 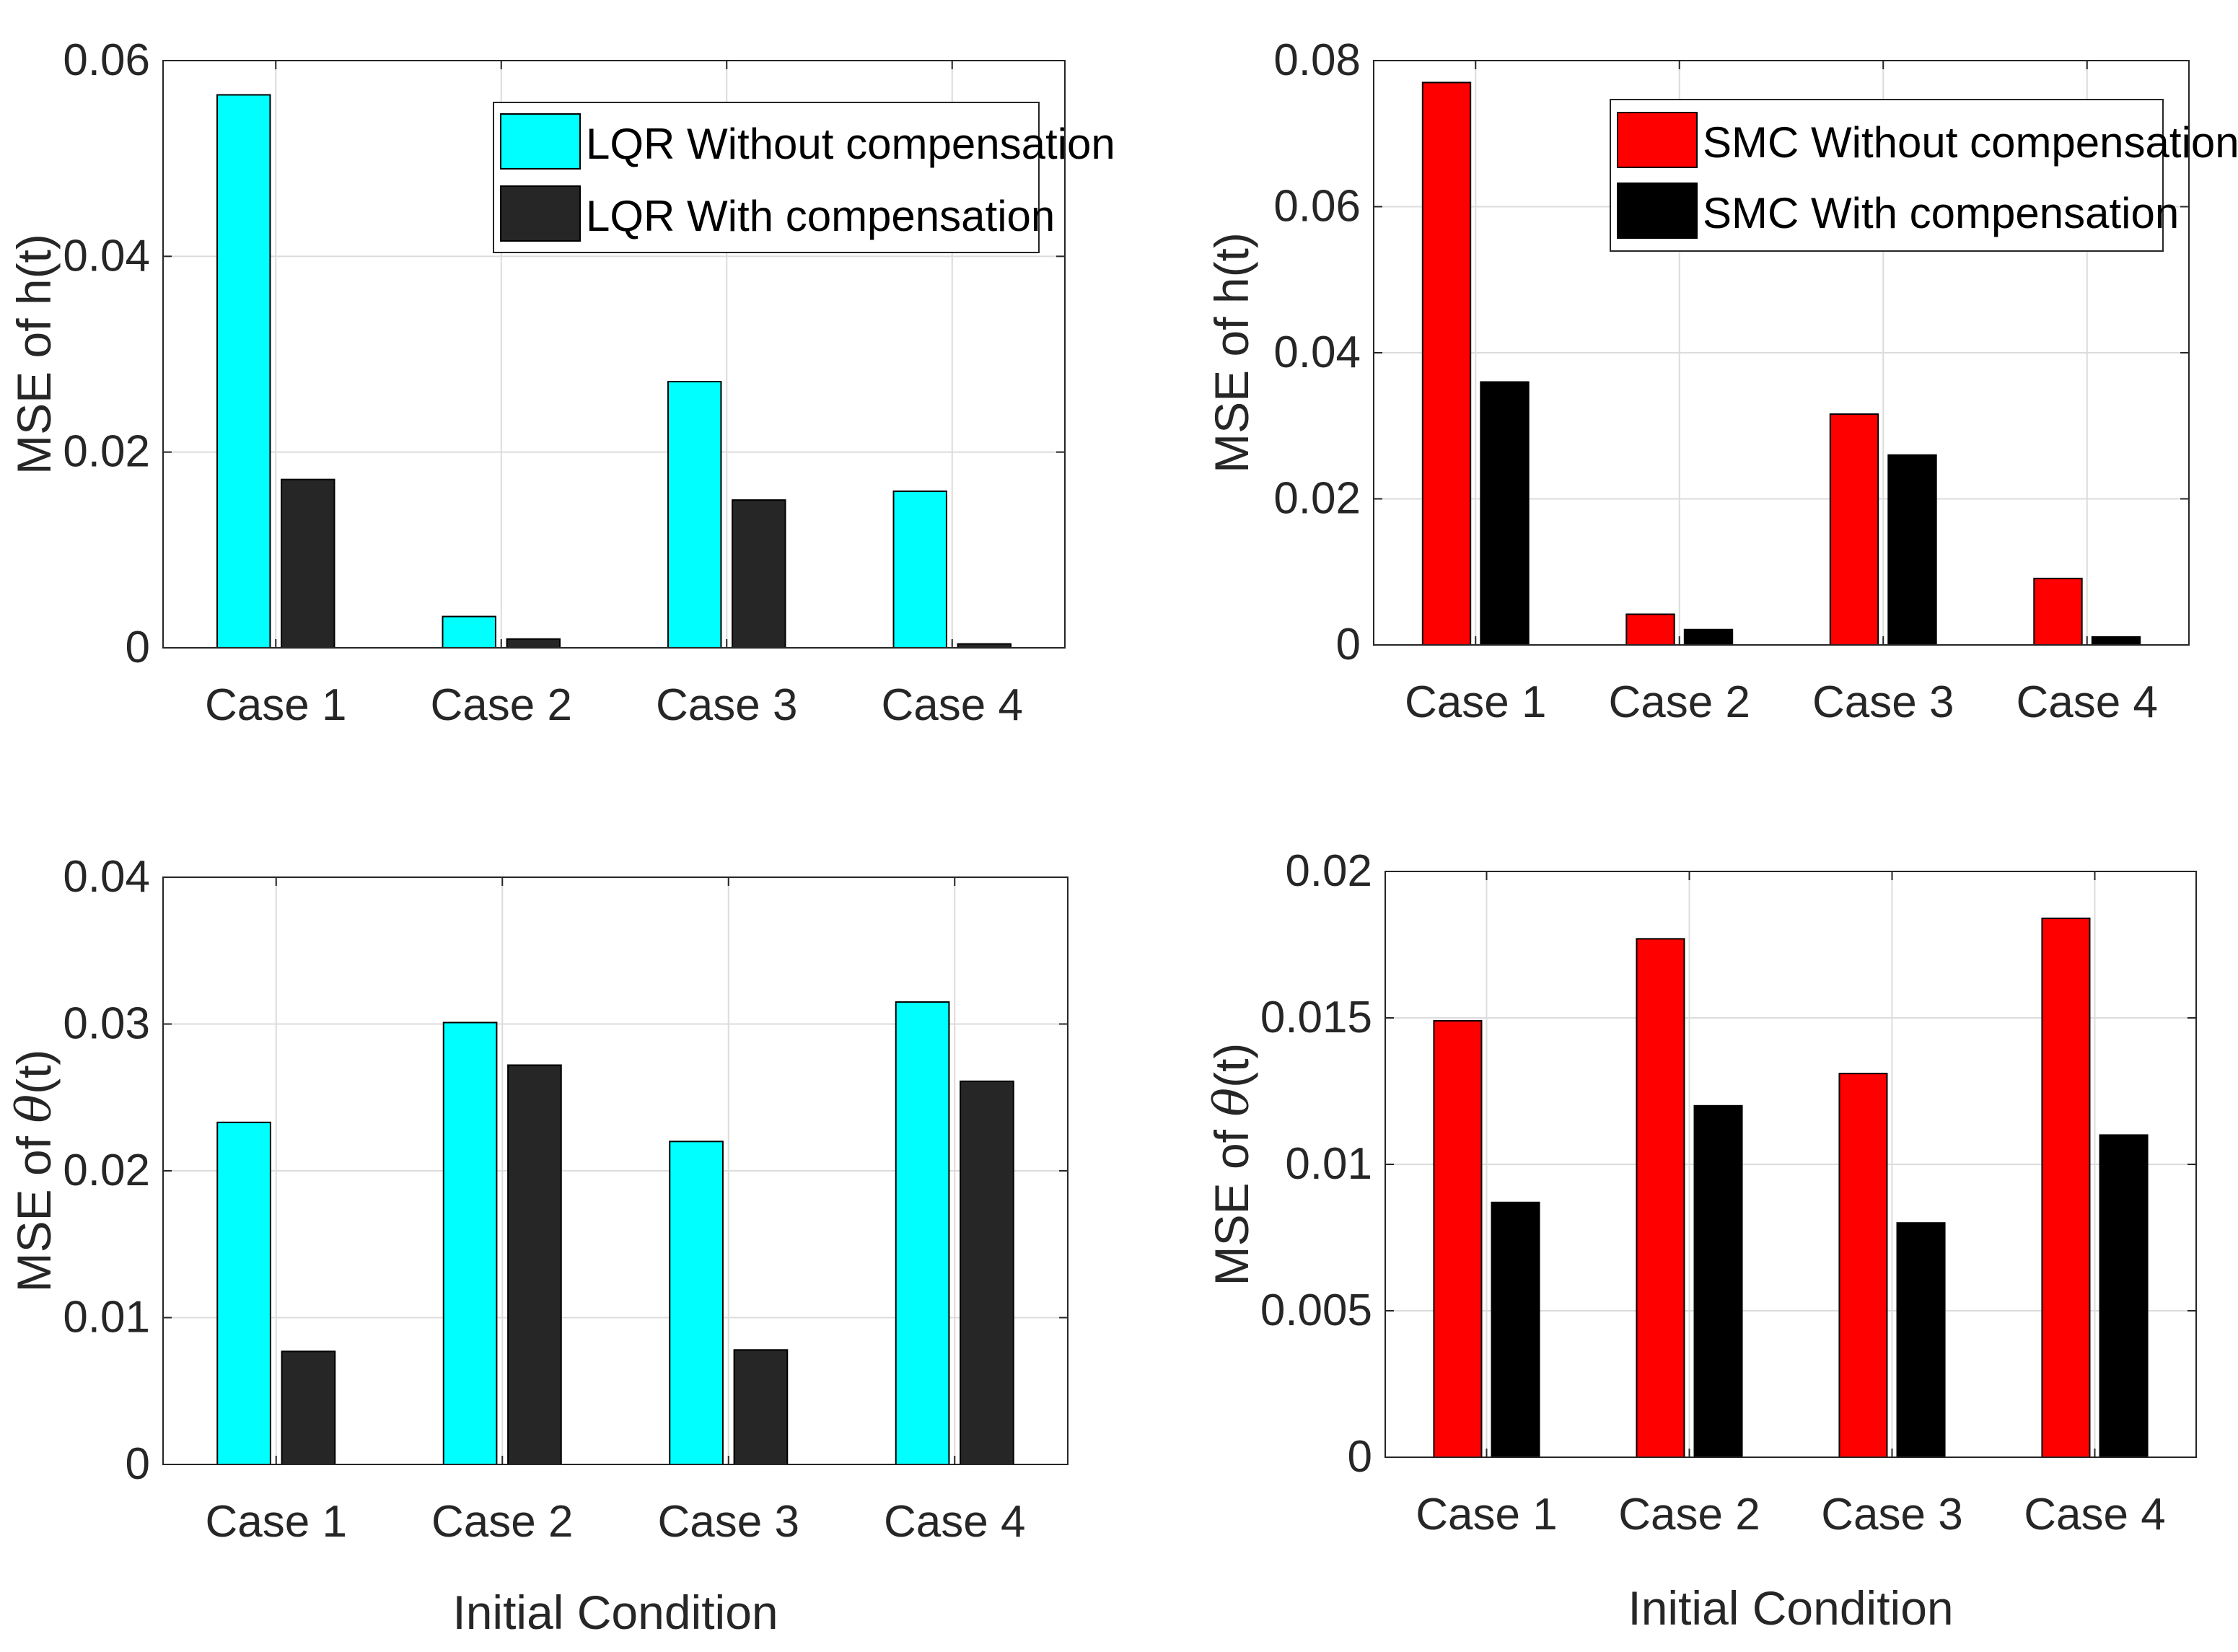 I want to click on y-tick-label: 0.08, so click(x=1317, y=60).